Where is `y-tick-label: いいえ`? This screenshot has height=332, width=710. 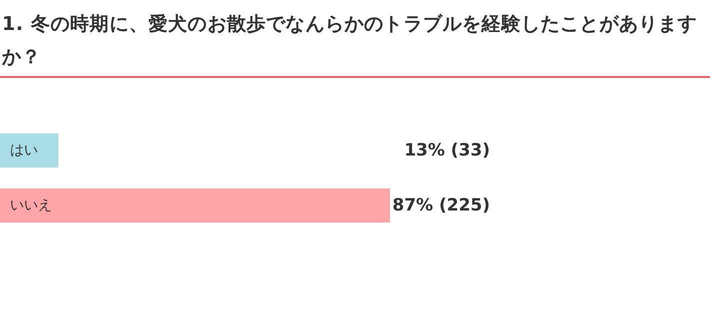
y-tick-label: いいえ is located at coordinates (31, 206).